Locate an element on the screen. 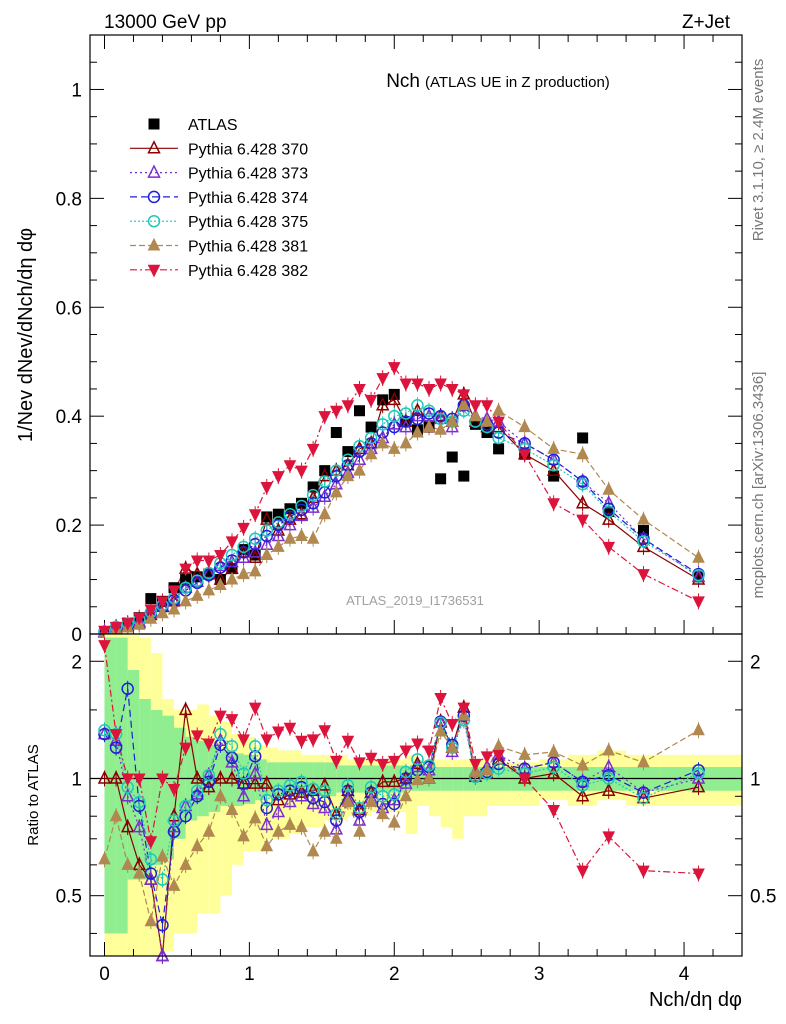  main-title: Nch is located at coordinates (403, 81).